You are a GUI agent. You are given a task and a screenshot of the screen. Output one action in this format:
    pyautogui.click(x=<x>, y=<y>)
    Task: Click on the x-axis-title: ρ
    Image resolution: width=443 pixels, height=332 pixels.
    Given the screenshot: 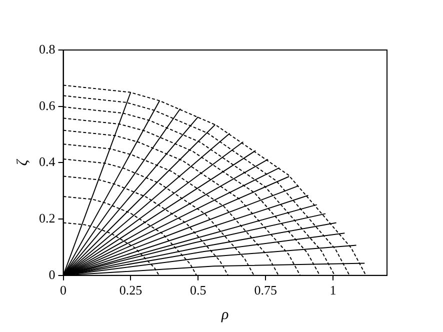 What is the action you would take?
    pyautogui.click(x=224, y=314)
    